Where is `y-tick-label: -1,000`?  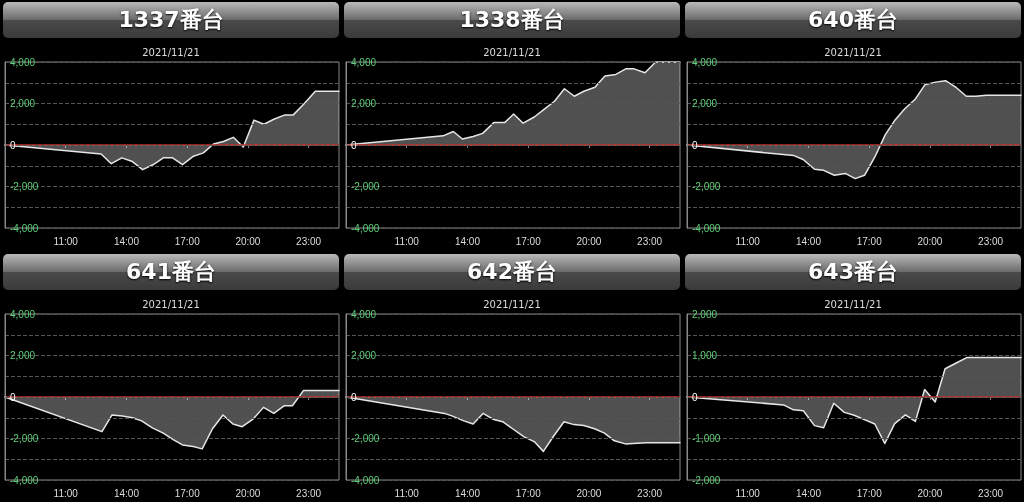
y-tick-label: -1,000 is located at coordinates (706, 438).